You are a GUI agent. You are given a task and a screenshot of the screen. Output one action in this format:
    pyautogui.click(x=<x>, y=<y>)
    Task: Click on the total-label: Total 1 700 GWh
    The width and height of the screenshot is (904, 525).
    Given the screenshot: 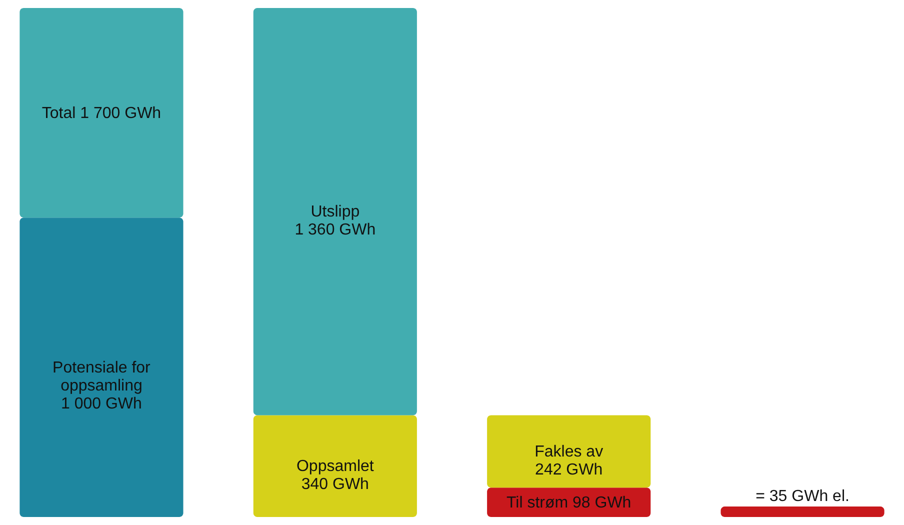 What is the action you would take?
    pyautogui.click(x=102, y=113)
    